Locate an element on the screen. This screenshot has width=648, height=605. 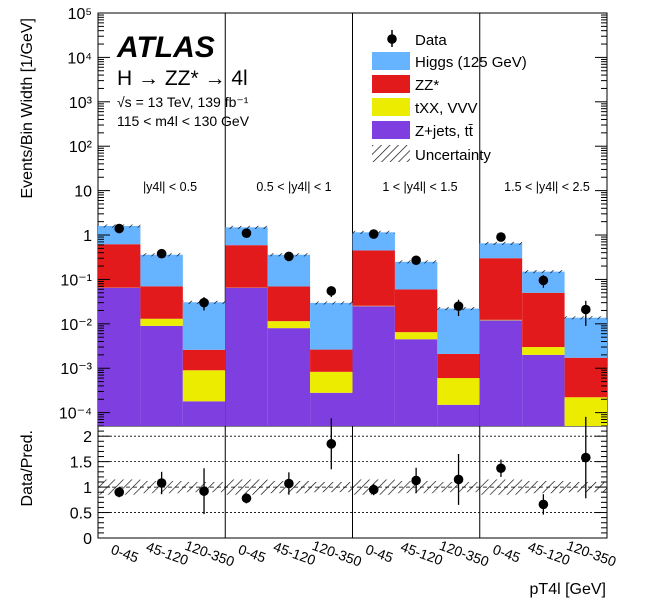
ratio-uncertainty-band is located at coordinates (543, 487).